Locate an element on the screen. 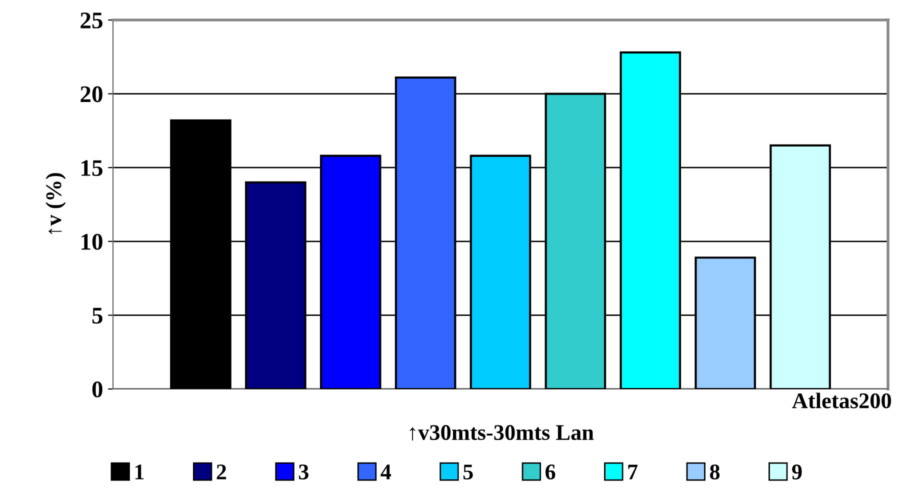 This screenshot has height=504, width=914. legend-label: 1 is located at coordinates (139, 472).